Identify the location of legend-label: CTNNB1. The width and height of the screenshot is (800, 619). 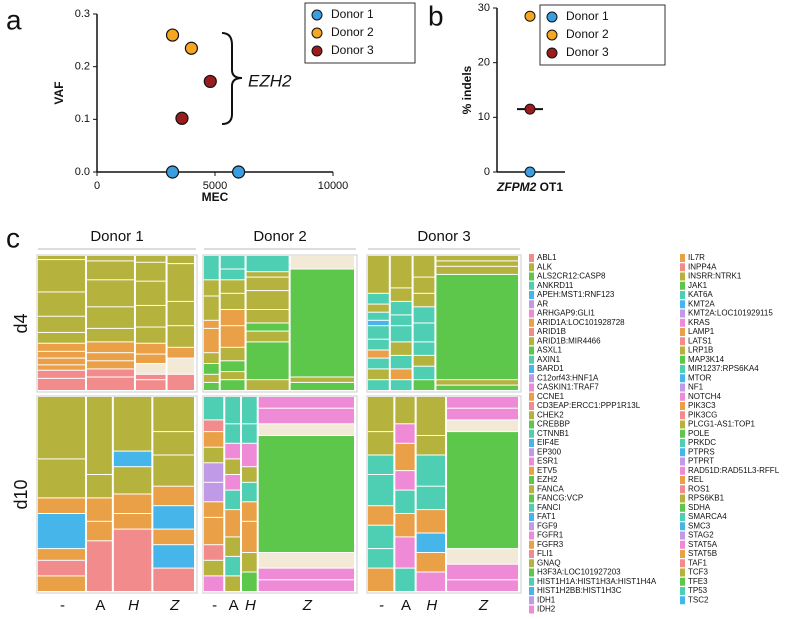
(553, 433).